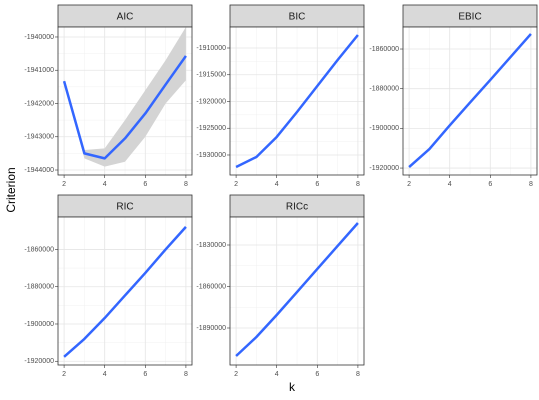 The width and height of the screenshot is (539, 400). Describe the element at coordinates (211, 75) in the screenshot. I see `y-tick-label: -1915000` at that location.